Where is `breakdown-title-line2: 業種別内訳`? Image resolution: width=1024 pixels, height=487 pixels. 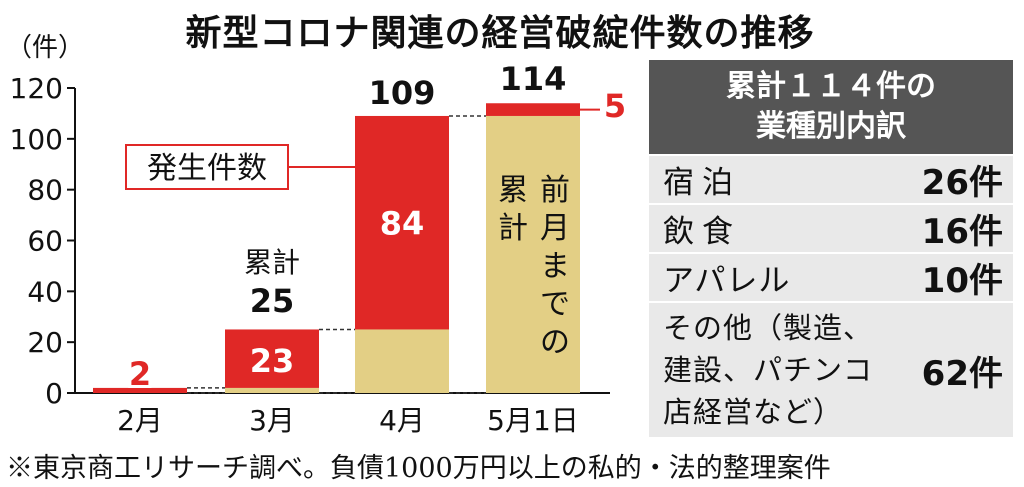
breakdown-title-line2: 業種別内訳 is located at coordinates (831, 126).